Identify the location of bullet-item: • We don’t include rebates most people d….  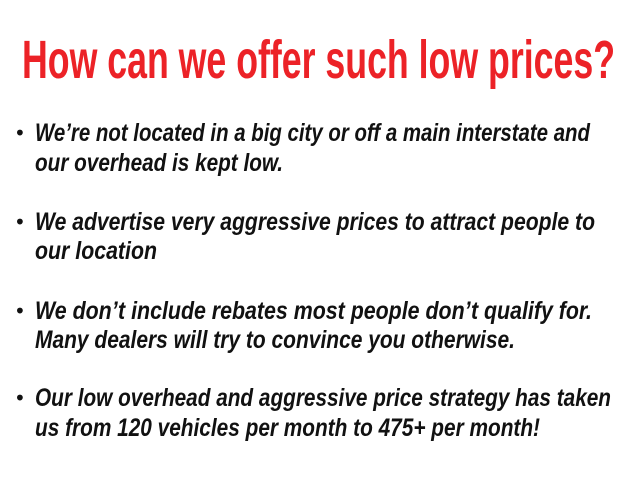
(303, 325).